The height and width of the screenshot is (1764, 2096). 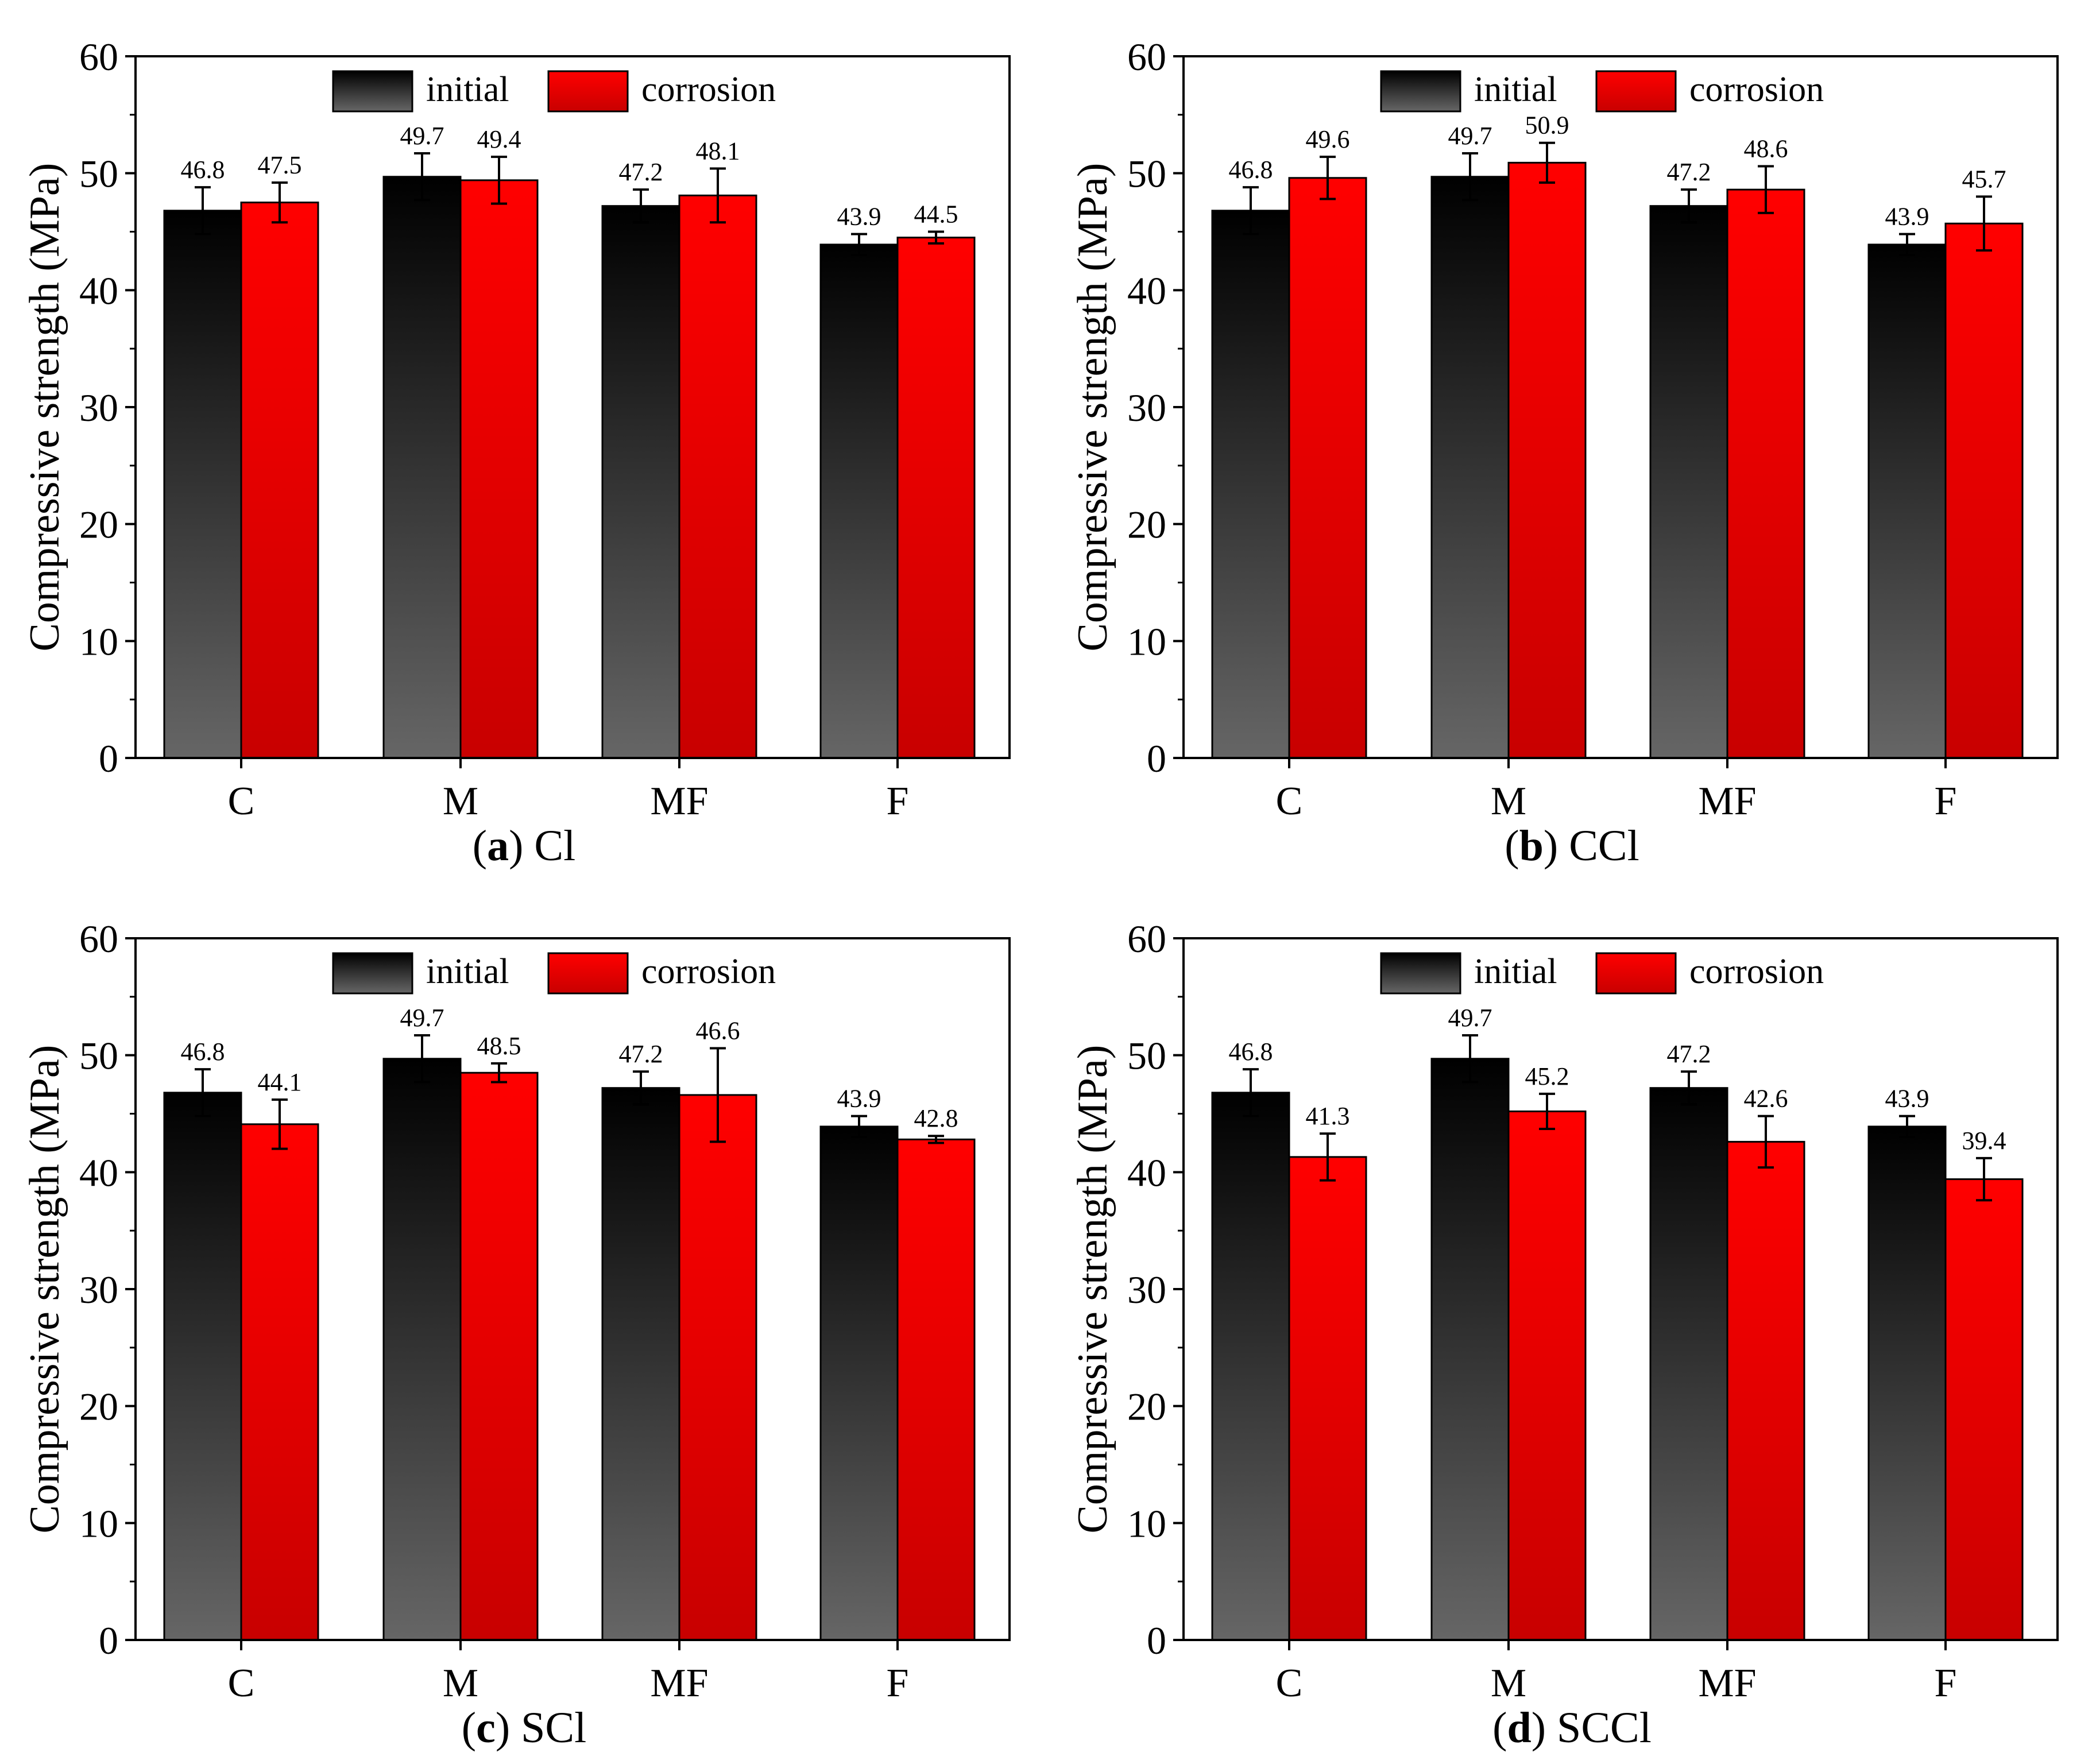 What do you see at coordinates (498, 846) in the screenshot?
I see `caption-tag: a` at bounding box center [498, 846].